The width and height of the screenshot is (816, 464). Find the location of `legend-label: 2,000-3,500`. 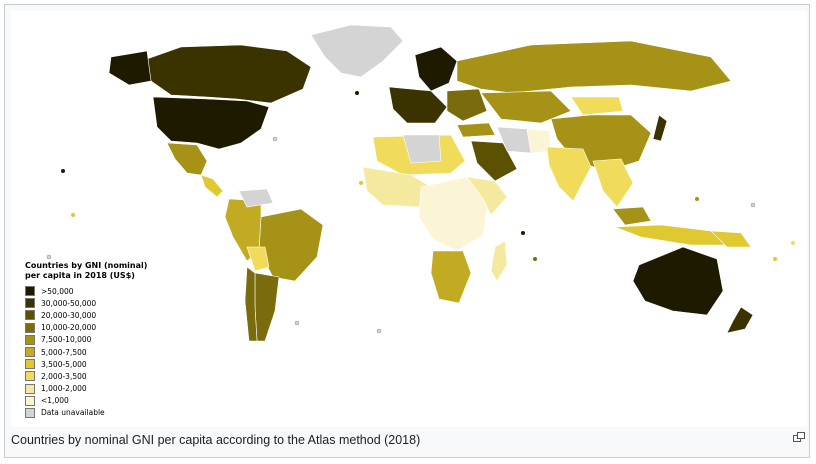

legend-label: 2,000-3,500 is located at coordinates (64, 376).